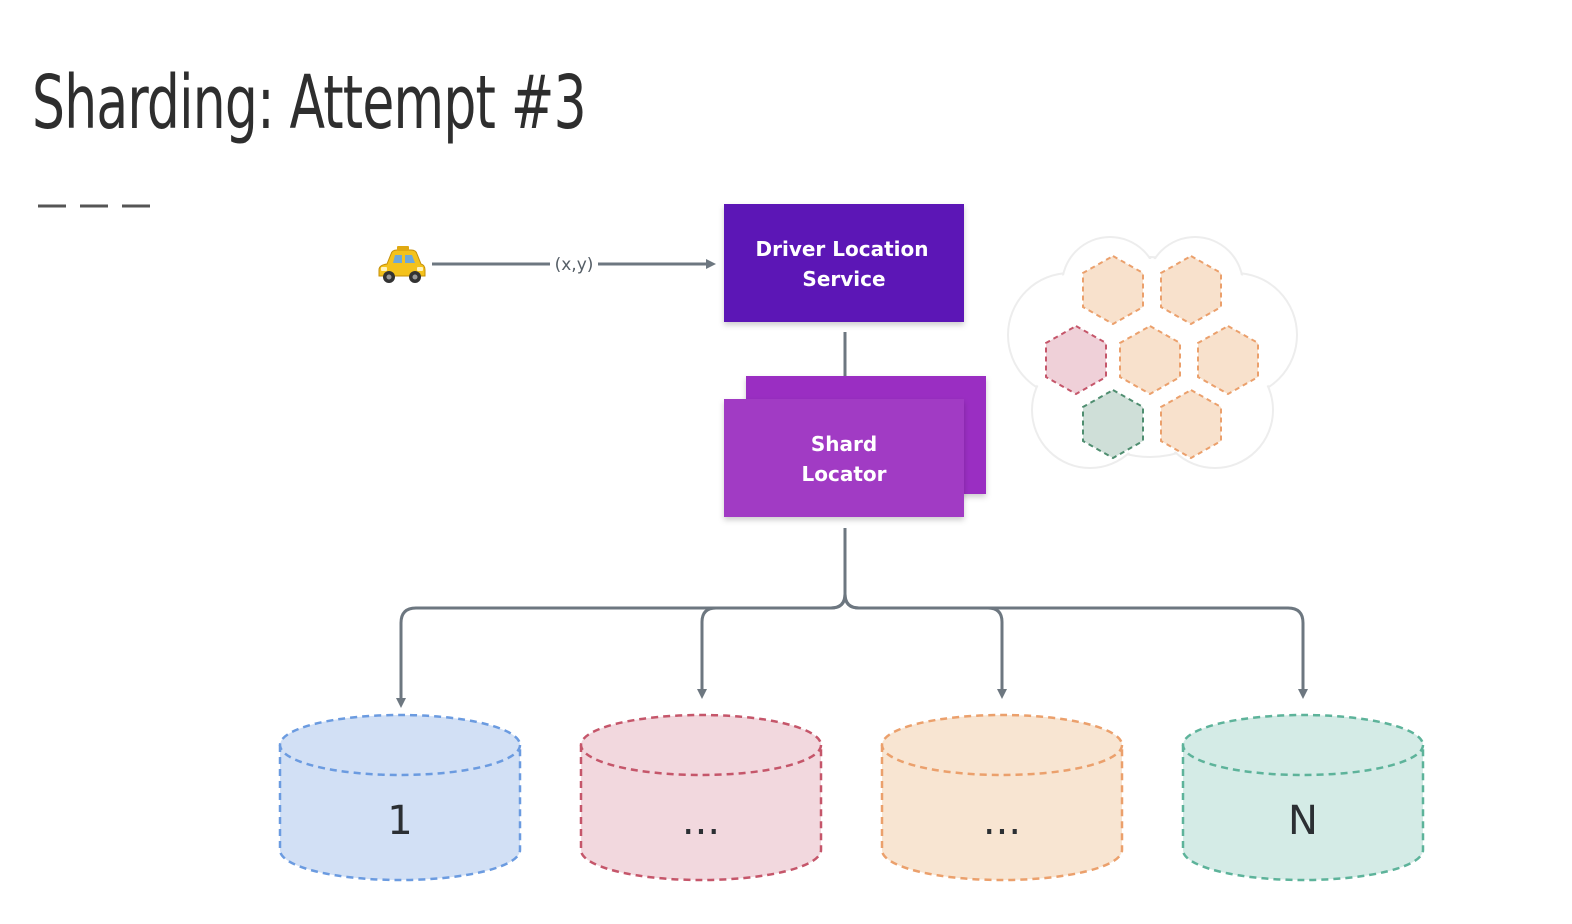 The height and width of the screenshot is (924, 1572). Describe the element at coordinates (399, 821) in the screenshot. I see `shard-label-1: 1` at that location.